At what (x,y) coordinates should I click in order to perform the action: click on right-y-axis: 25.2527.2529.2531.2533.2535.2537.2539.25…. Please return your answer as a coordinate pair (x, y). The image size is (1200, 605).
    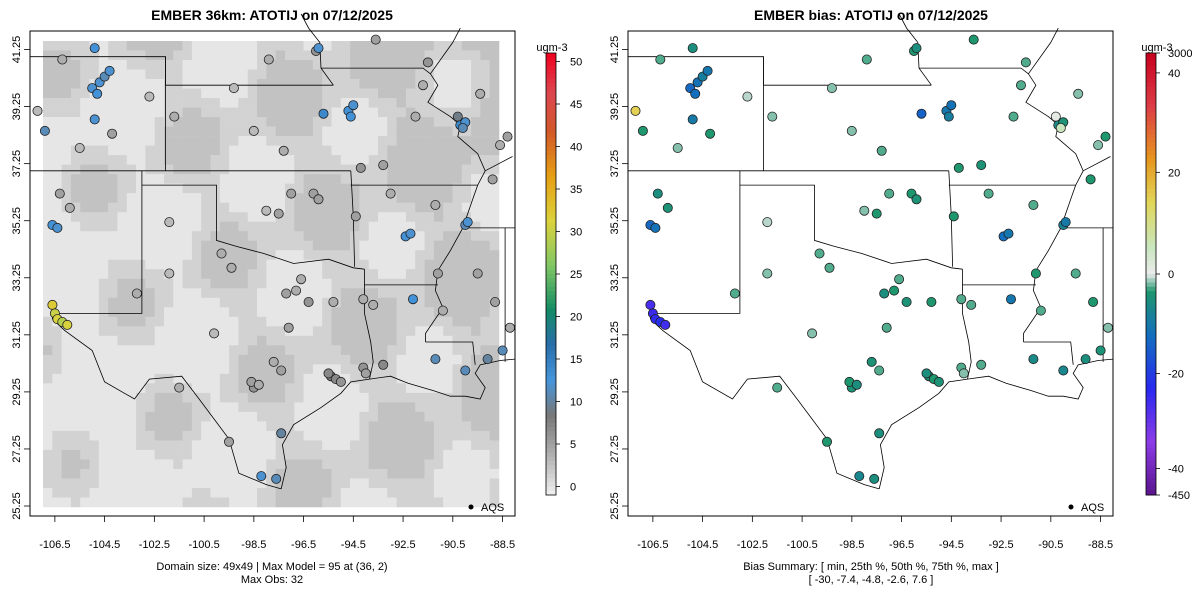
    Looking at the image, I should click on (618, 278).